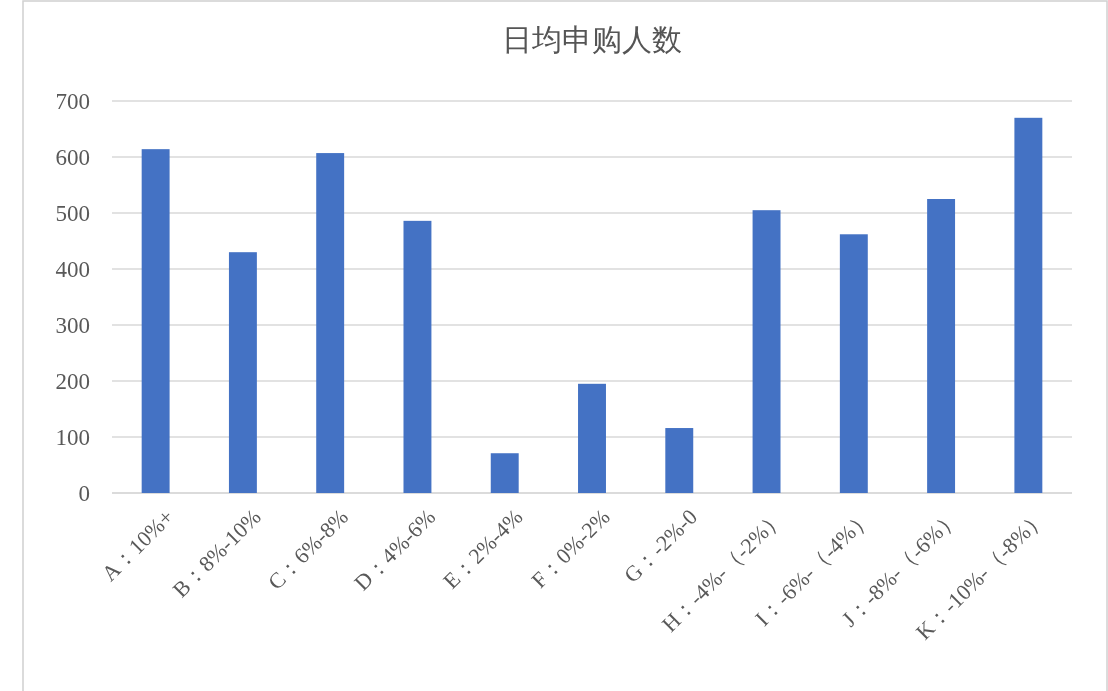  Describe the element at coordinates (72, 157) in the screenshot. I see `y-tick-label: 600` at that location.